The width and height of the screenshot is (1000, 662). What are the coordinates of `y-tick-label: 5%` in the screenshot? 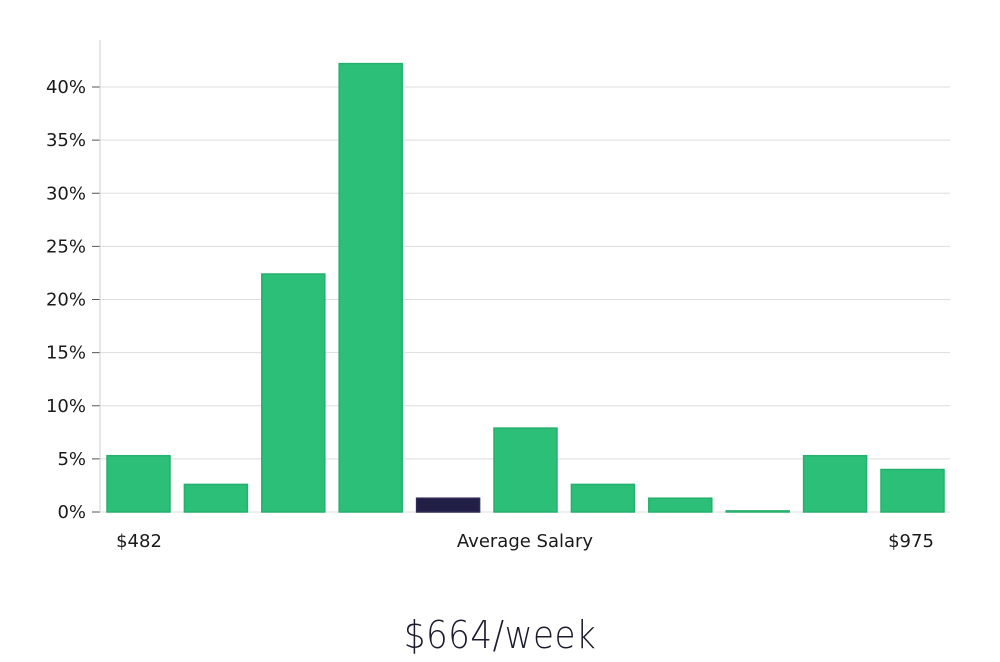 It's located at (71, 459).